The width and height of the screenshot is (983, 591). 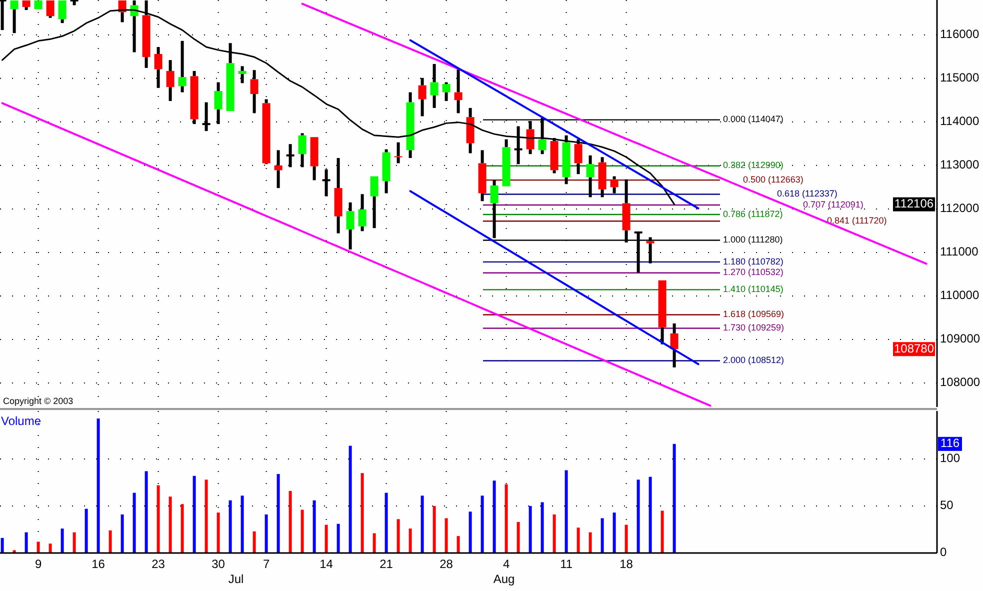 I want to click on ref-line-label: 0.841 (111720), so click(x=857, y=221).